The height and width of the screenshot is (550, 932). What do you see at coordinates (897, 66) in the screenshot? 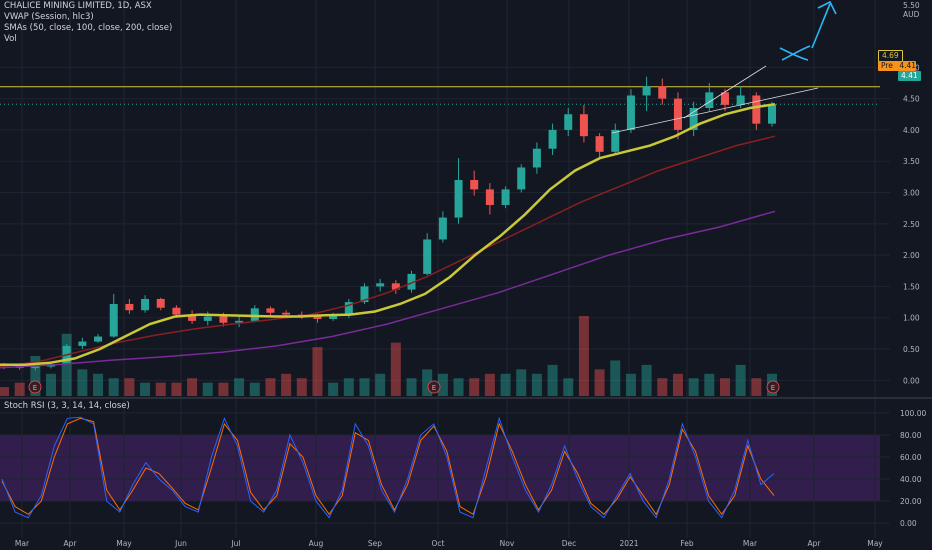
I see `pre-market-tag: Pre 4.41` at bounding box center [897, 66].